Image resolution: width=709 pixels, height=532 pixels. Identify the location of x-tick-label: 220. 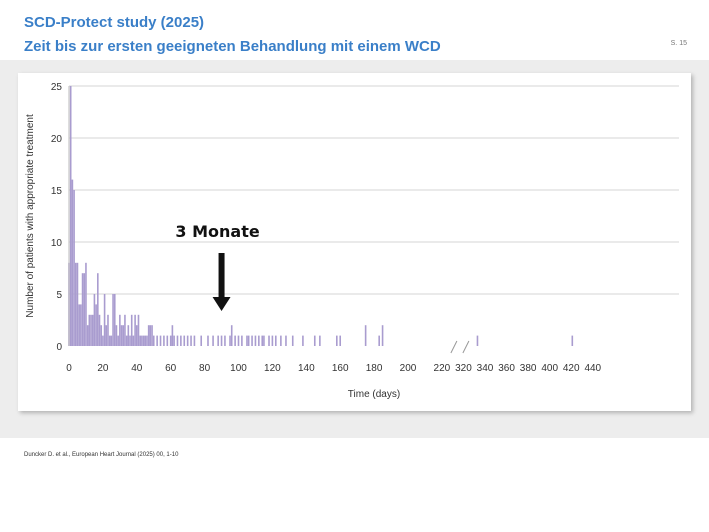
(442, 368).